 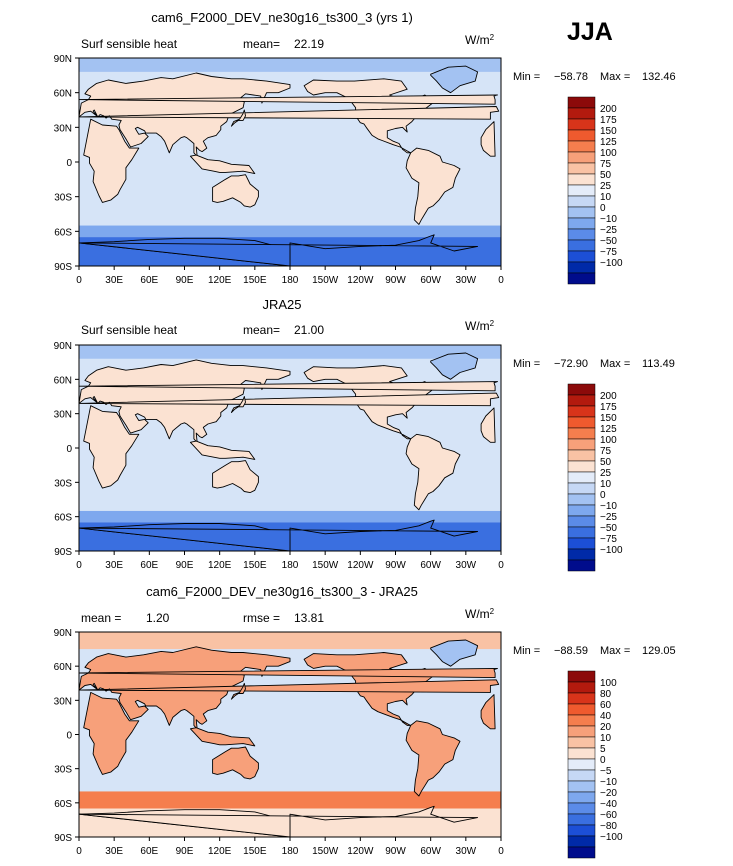 I want to click on xtick-label: 150E, so click(x=255, y=280).